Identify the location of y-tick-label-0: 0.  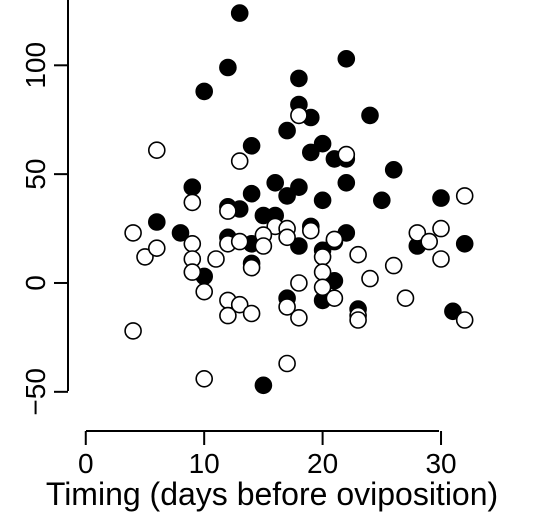
(35, 283).